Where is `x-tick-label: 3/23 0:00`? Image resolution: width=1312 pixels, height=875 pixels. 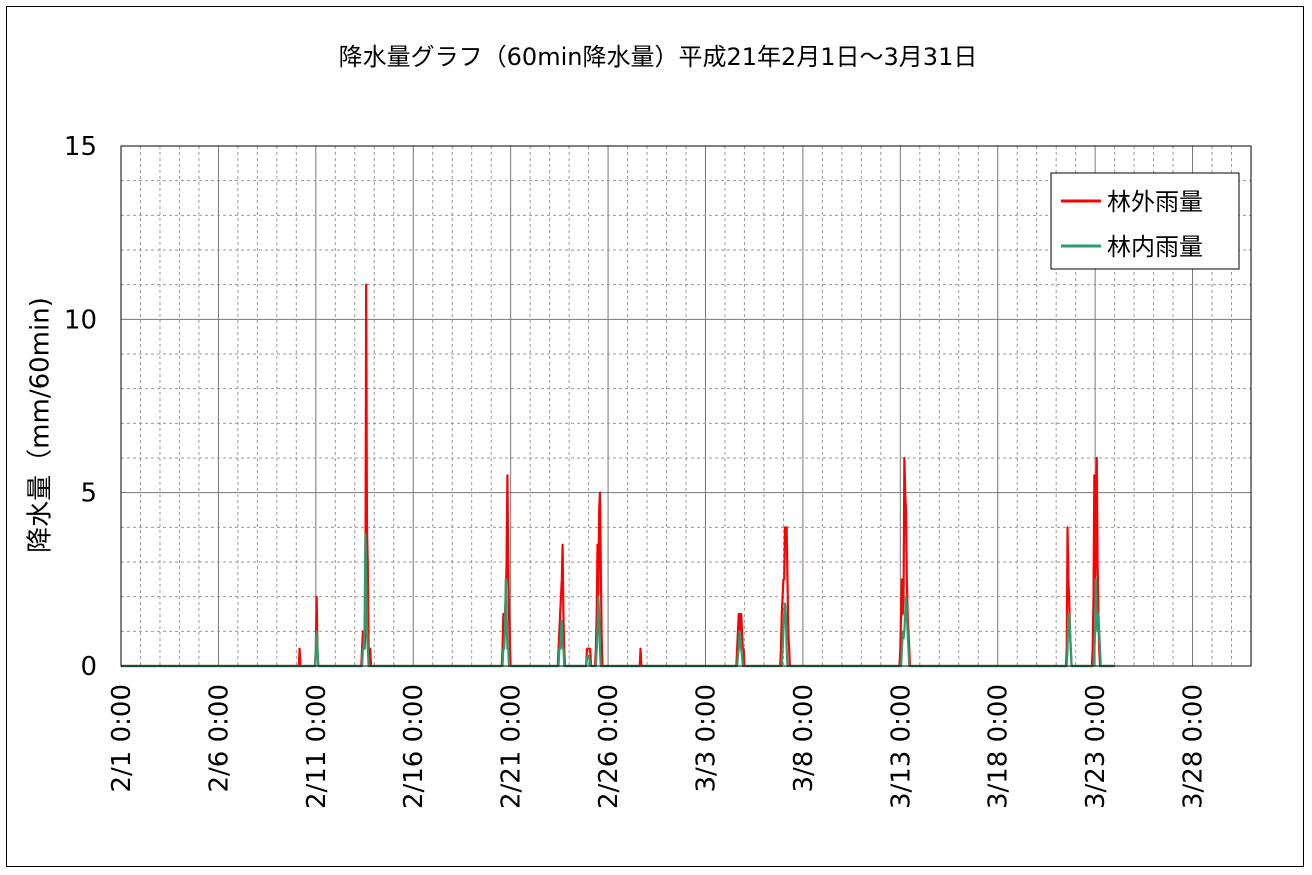 x-tick-label: 3/23 0:00 is located at coordinates (1096, 746).